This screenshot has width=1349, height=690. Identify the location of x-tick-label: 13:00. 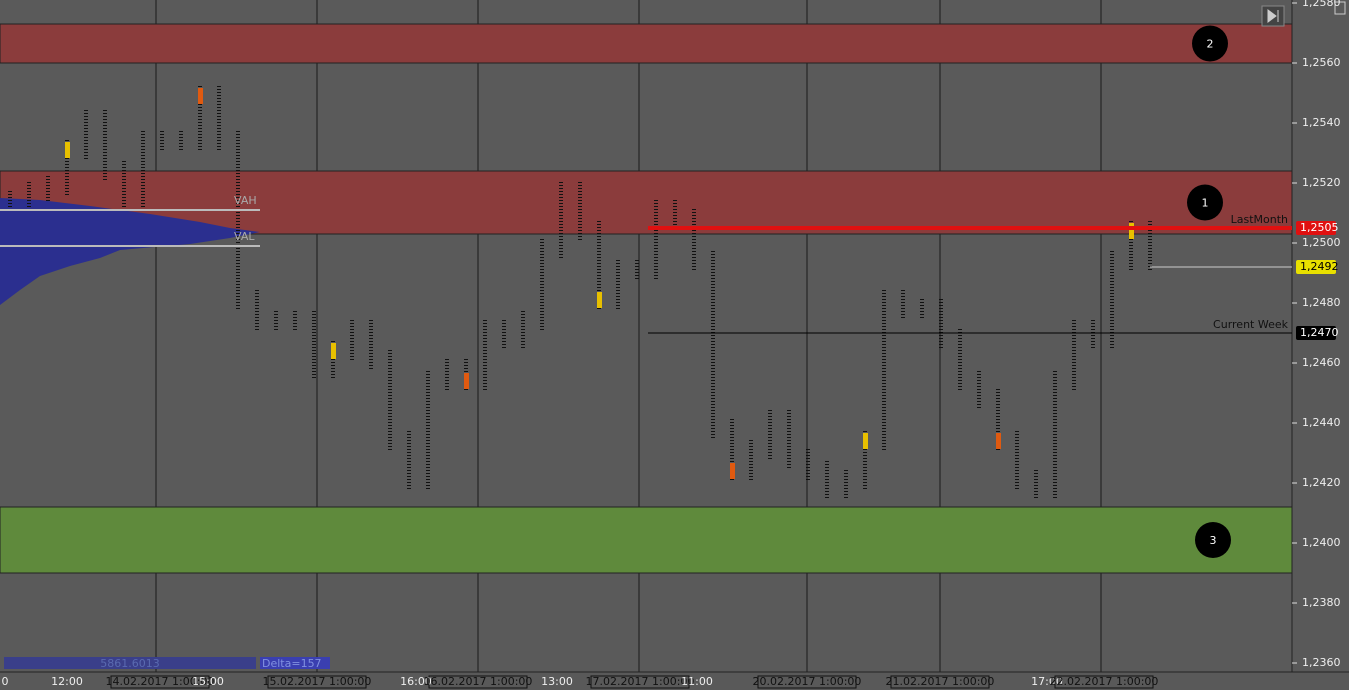
(557, 681).